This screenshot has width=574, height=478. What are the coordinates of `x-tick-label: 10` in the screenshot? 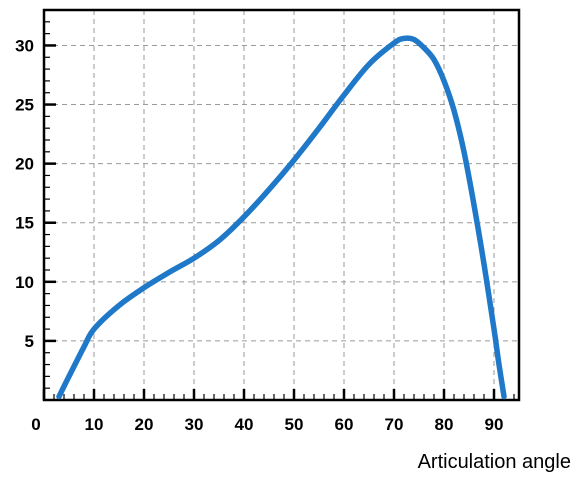 It's located at (94, 424).